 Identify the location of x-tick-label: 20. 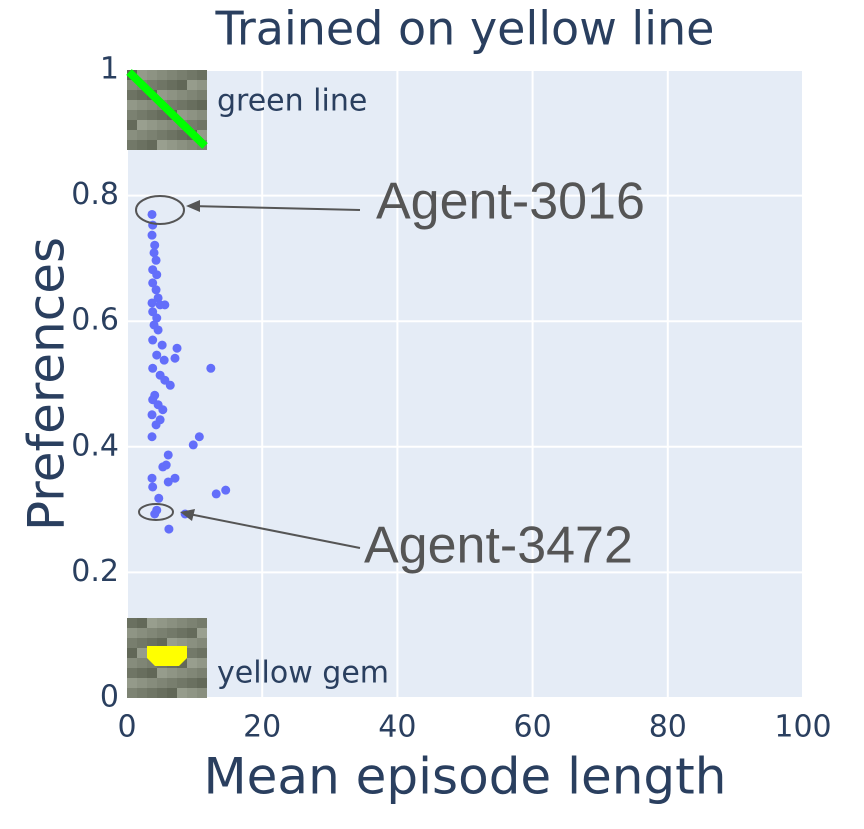
(262, 727).